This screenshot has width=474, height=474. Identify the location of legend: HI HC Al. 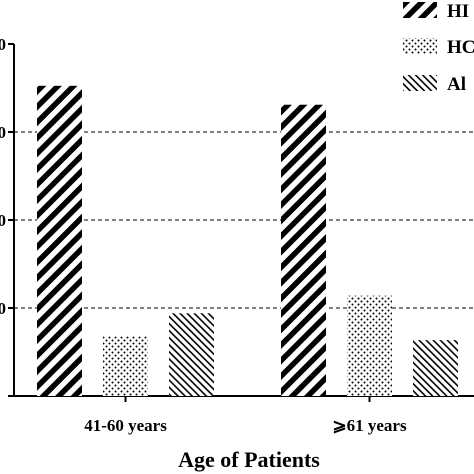
(438, 48).